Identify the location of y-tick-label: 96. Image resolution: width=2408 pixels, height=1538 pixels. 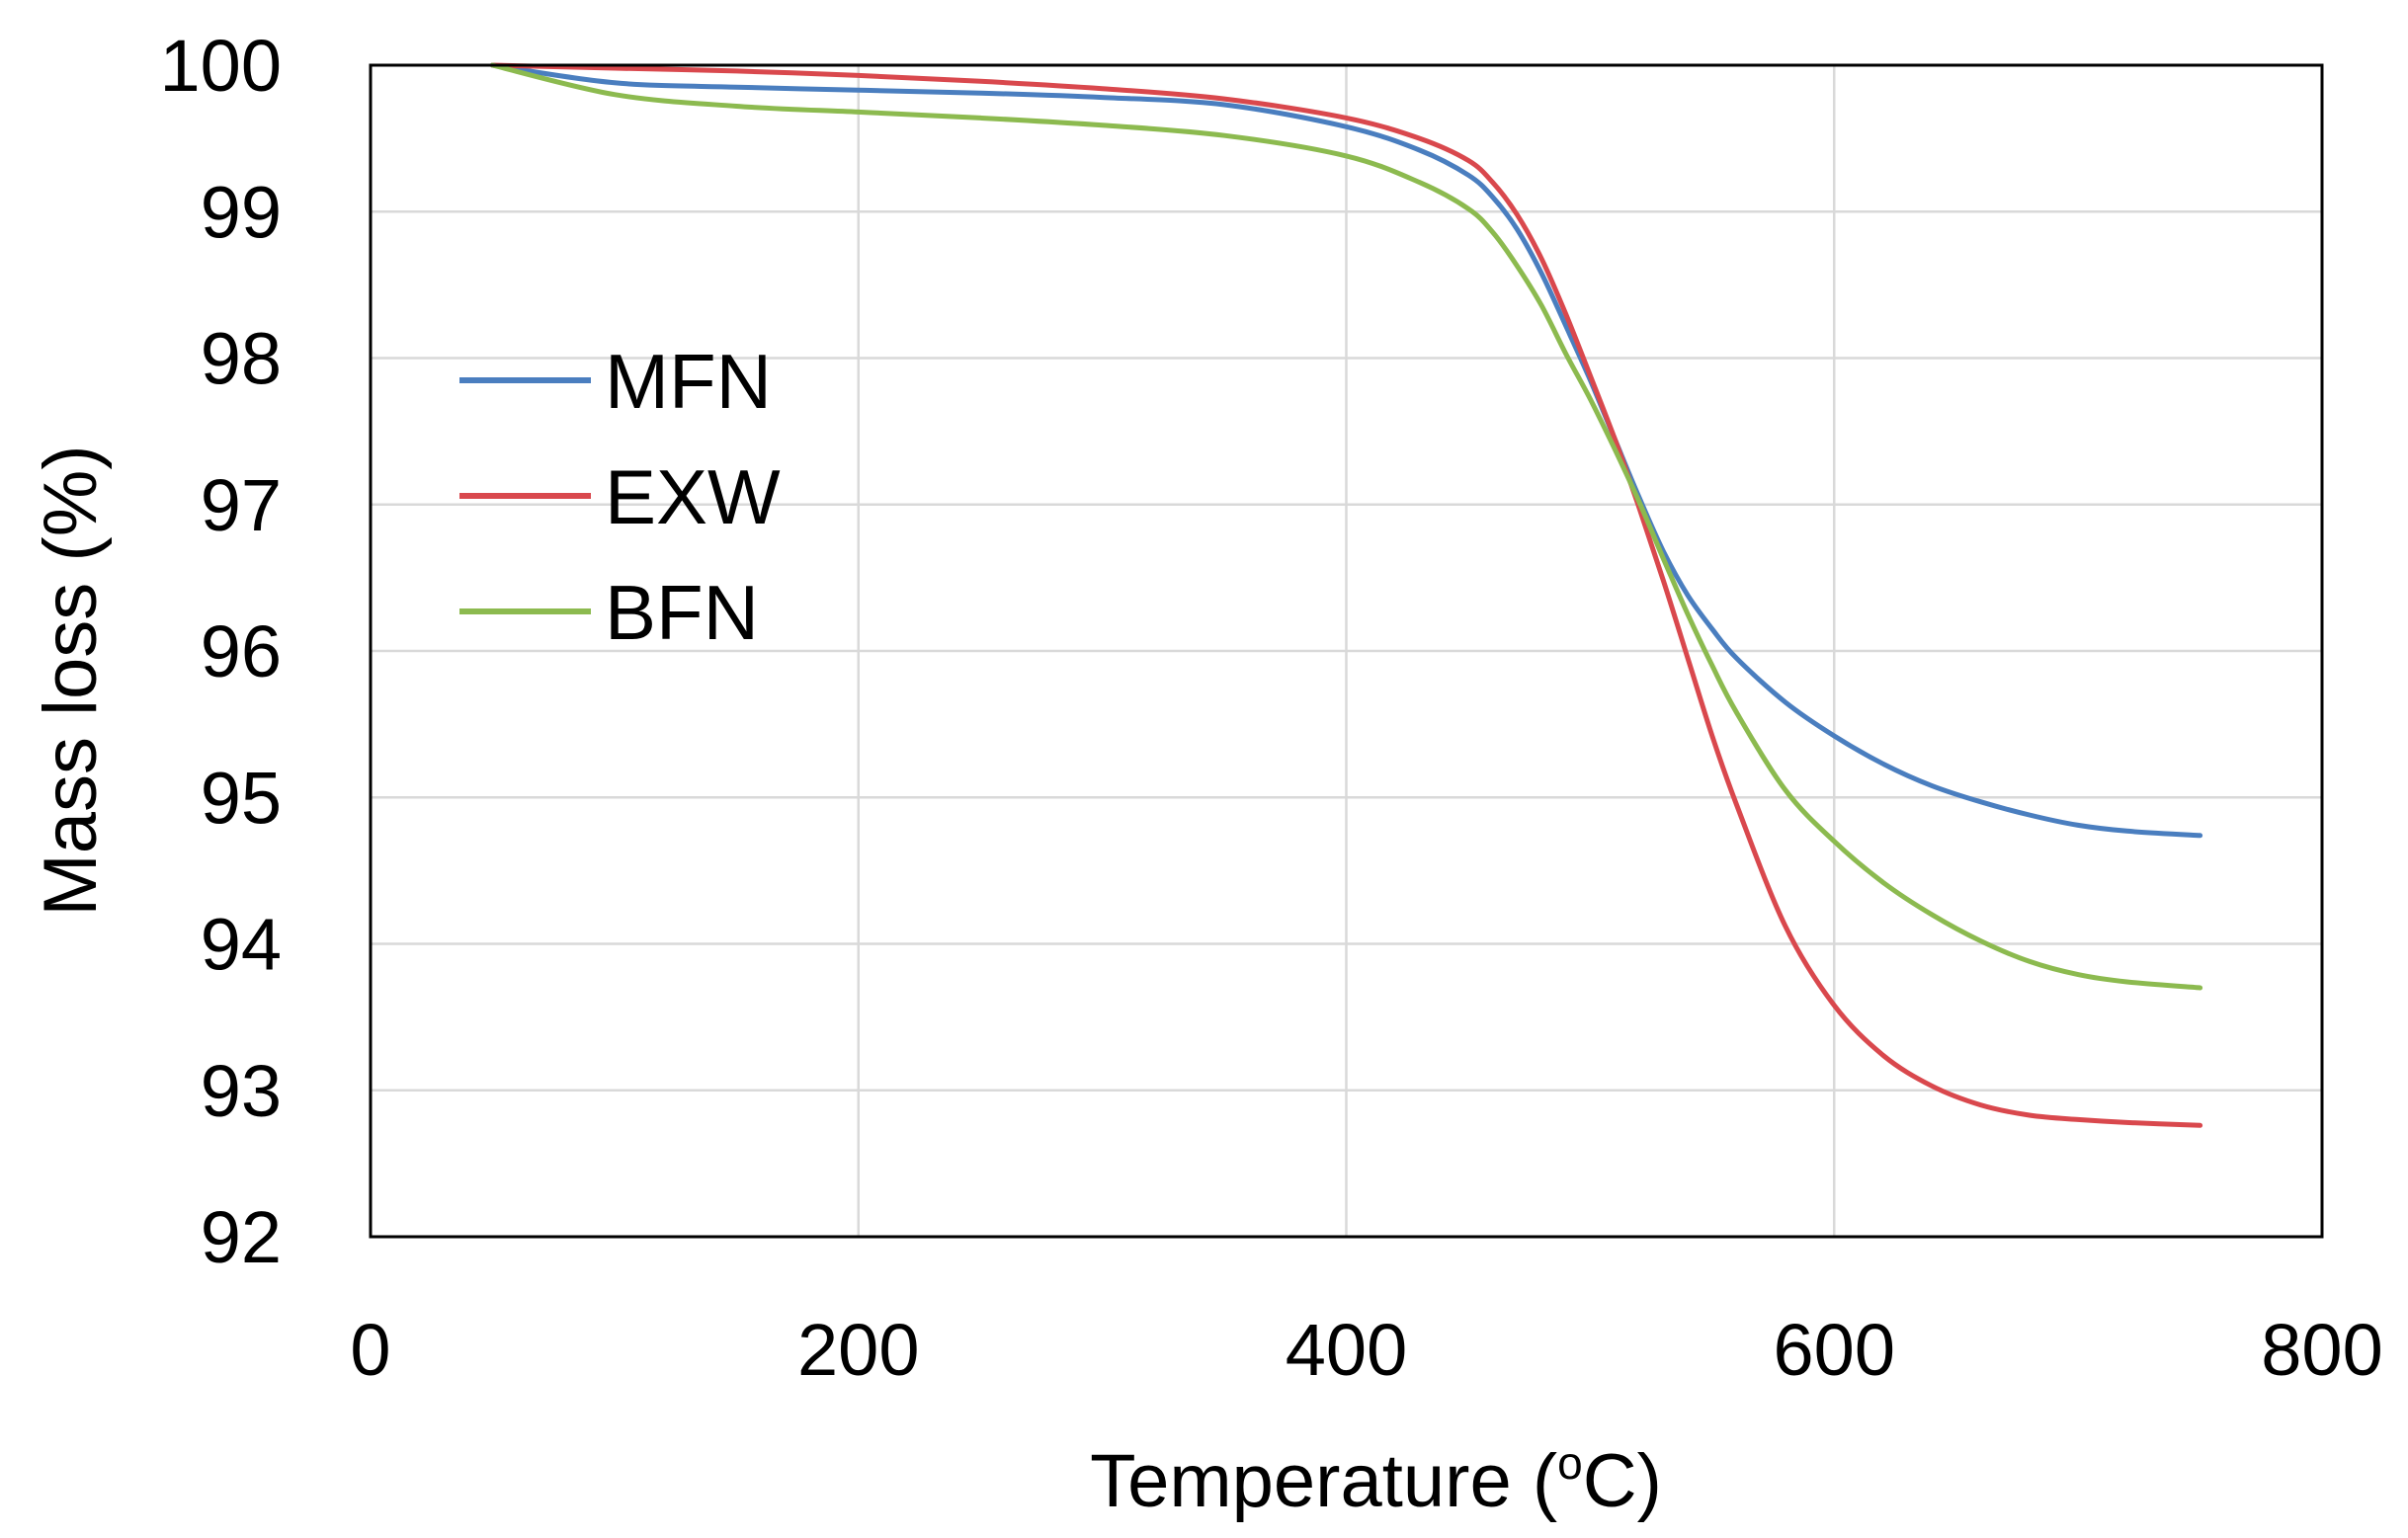
(241, 651).